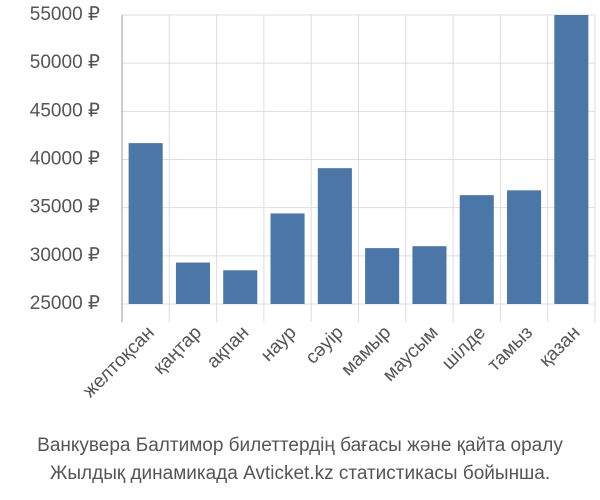 This screenshot has height=500, width=600. Describe the element at coordinates (119, 362) in the screenshot. I see `x-tick-label: желтоқсан` at that location.